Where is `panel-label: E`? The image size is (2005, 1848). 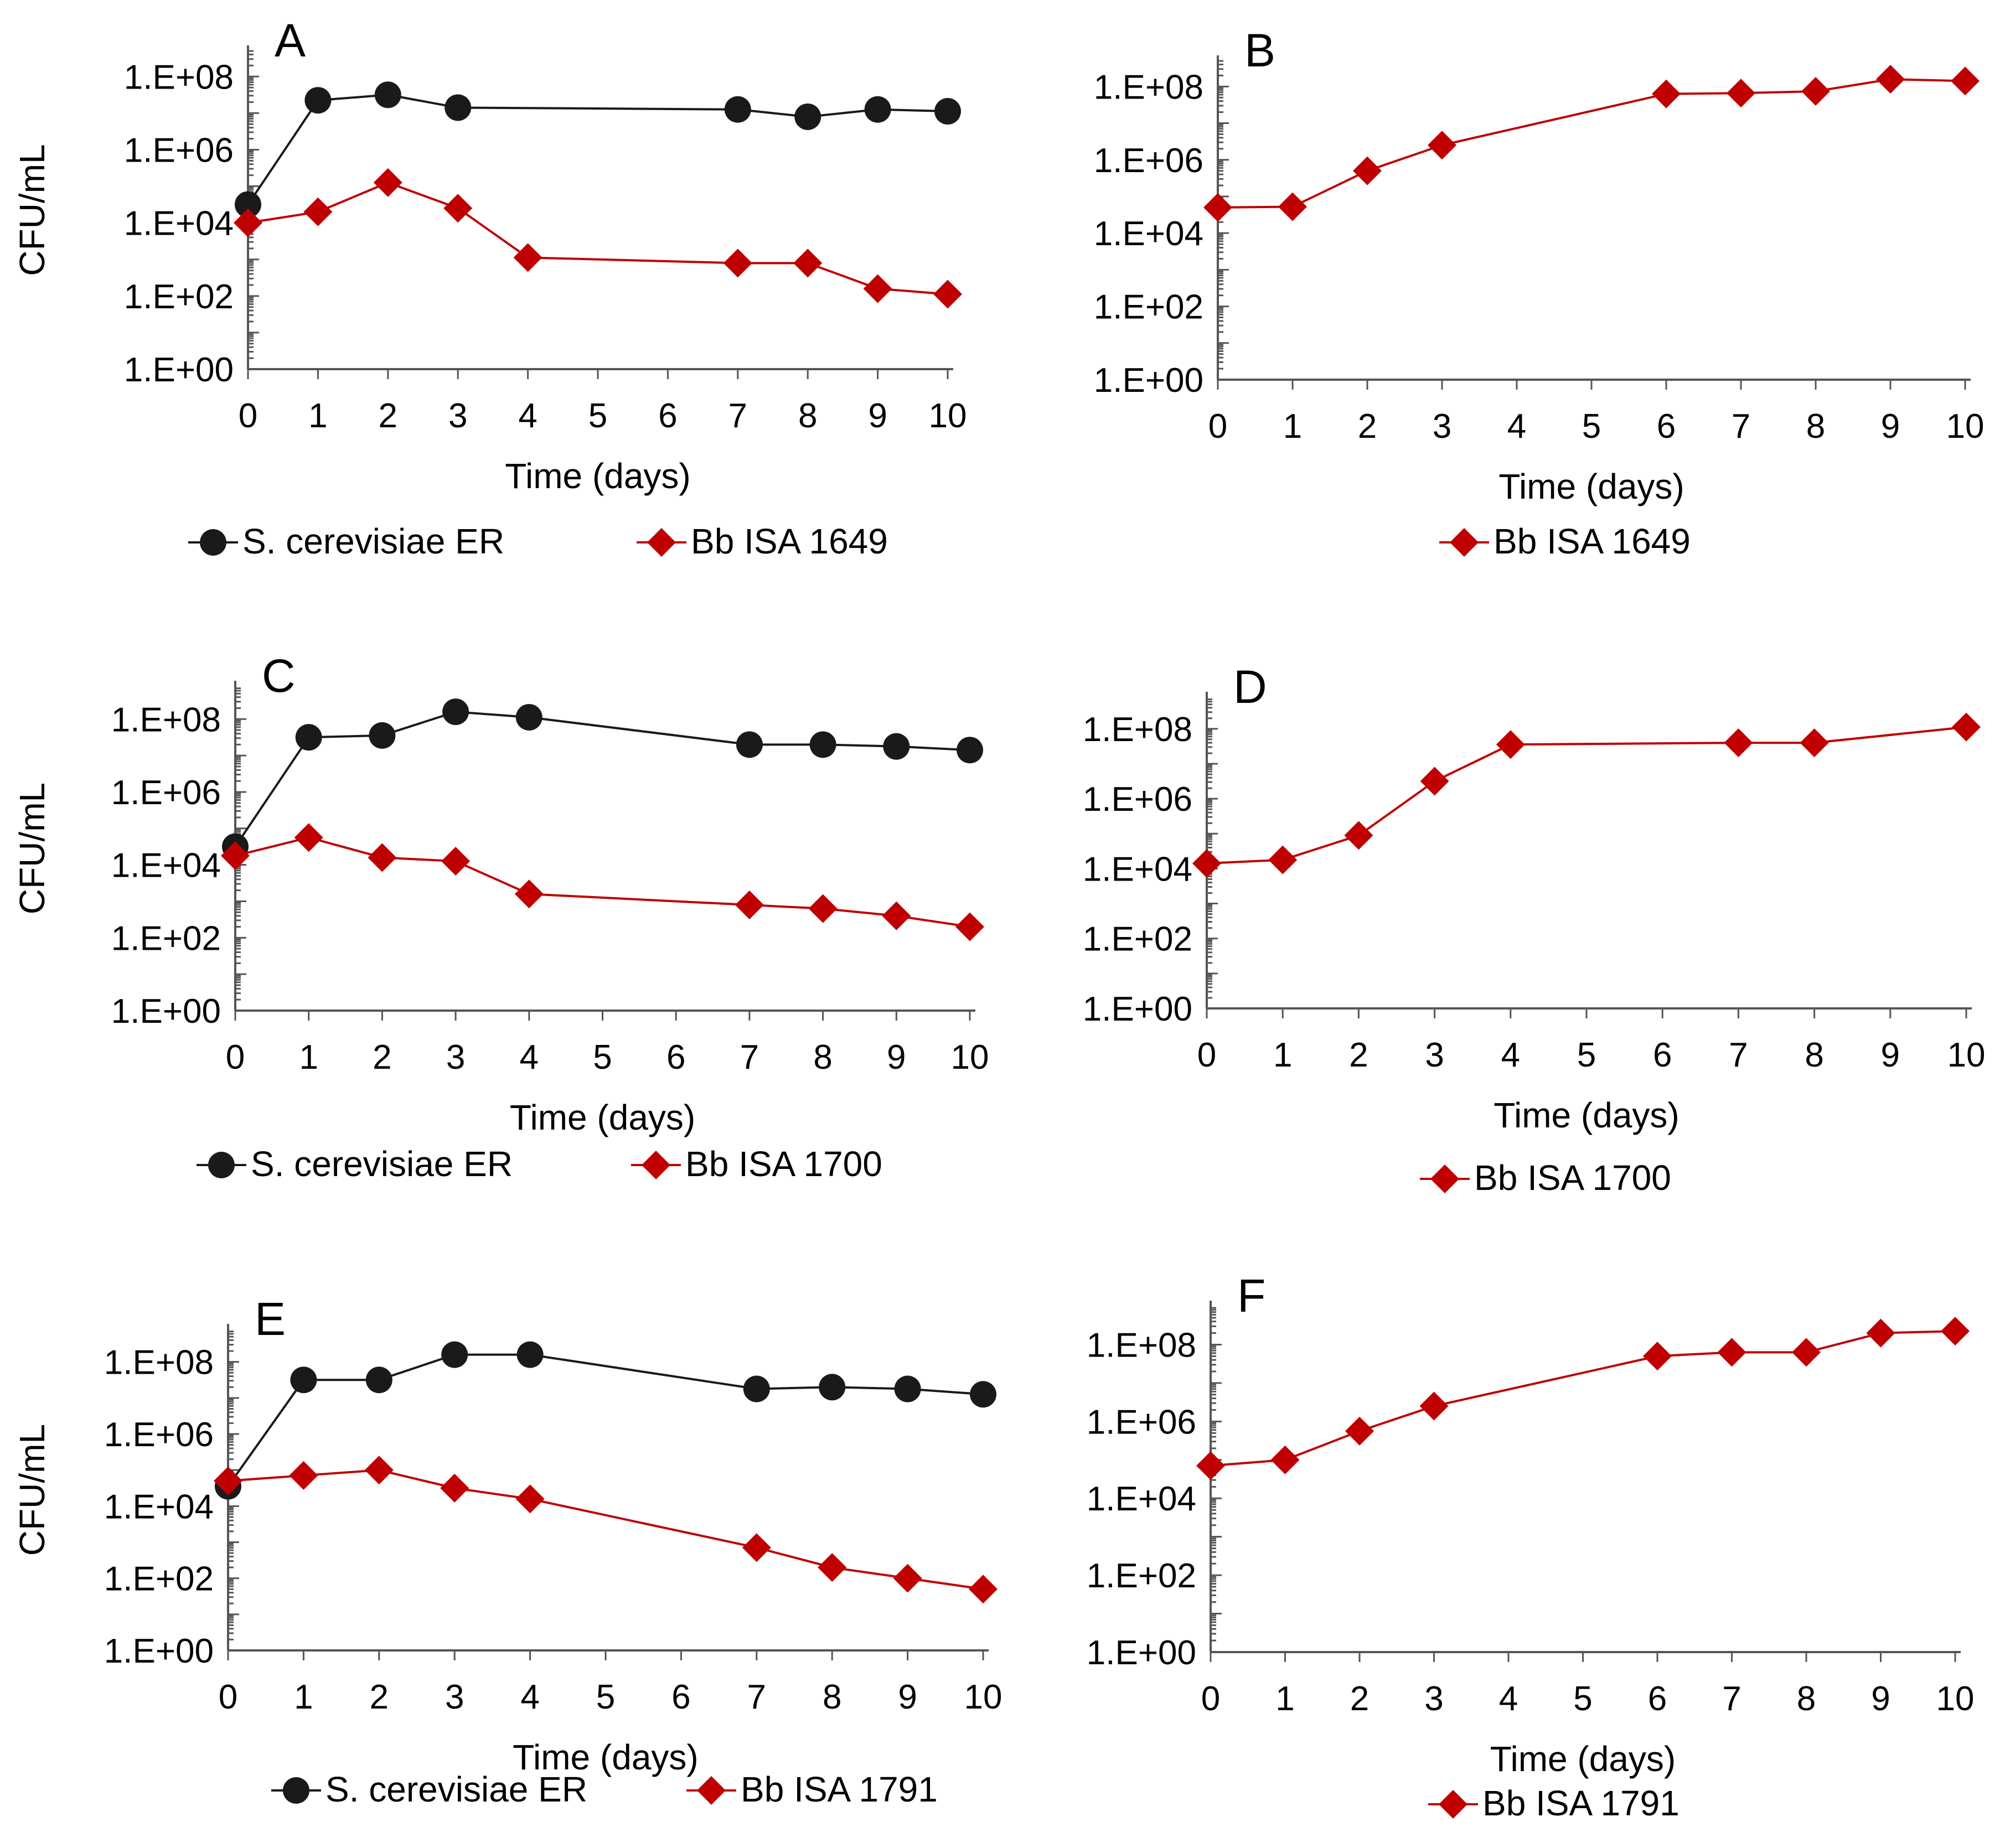
panel-label: E is located at coordinates (270, 1319).